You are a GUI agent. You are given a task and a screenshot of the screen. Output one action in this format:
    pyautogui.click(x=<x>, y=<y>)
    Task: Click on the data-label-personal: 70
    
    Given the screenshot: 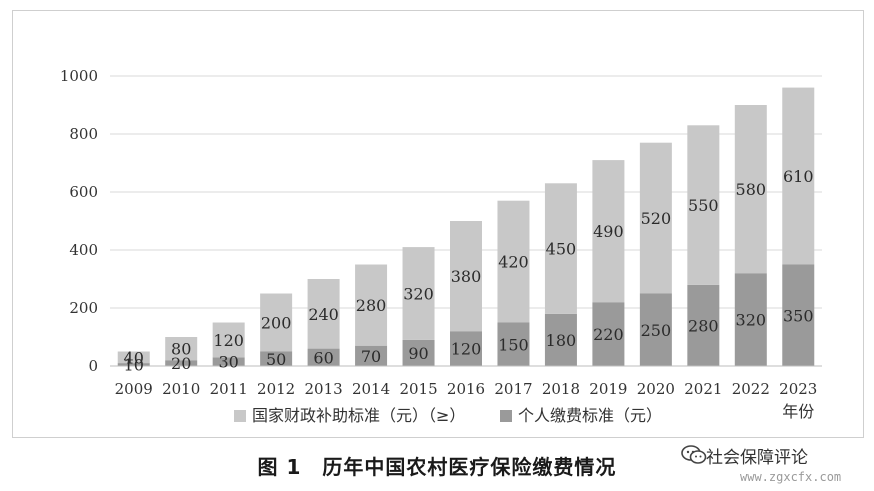 What is the action you would take?
    pyautogui.click(x=371, y=356)
    